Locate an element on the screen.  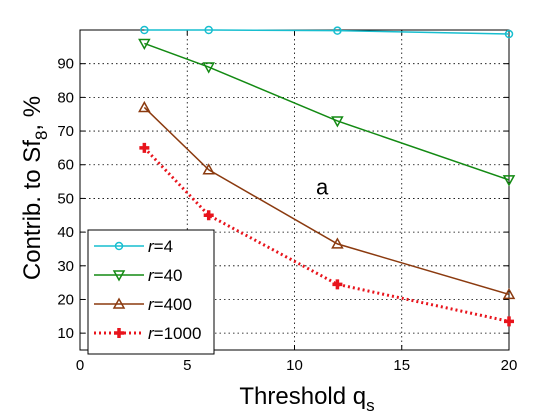
legend-label-value: =1000 is located at coordinates (178, 333).